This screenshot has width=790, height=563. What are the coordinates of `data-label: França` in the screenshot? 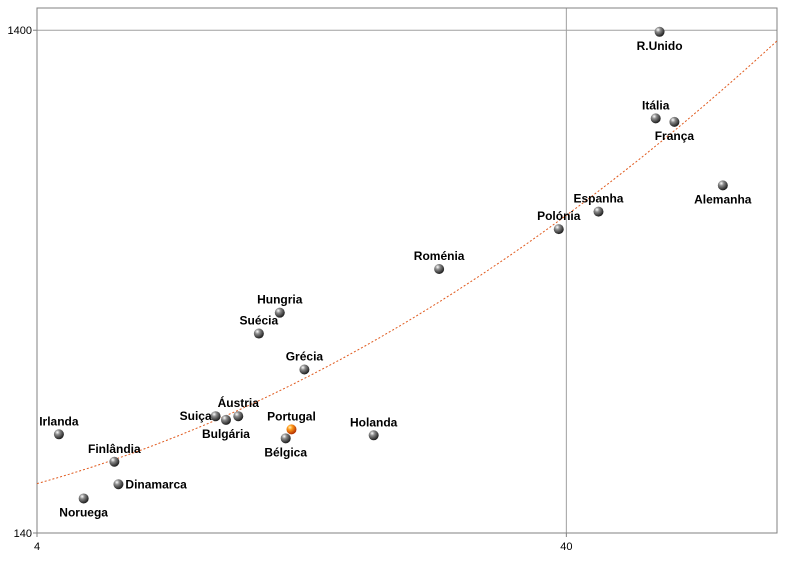 It's located at (675, 136).